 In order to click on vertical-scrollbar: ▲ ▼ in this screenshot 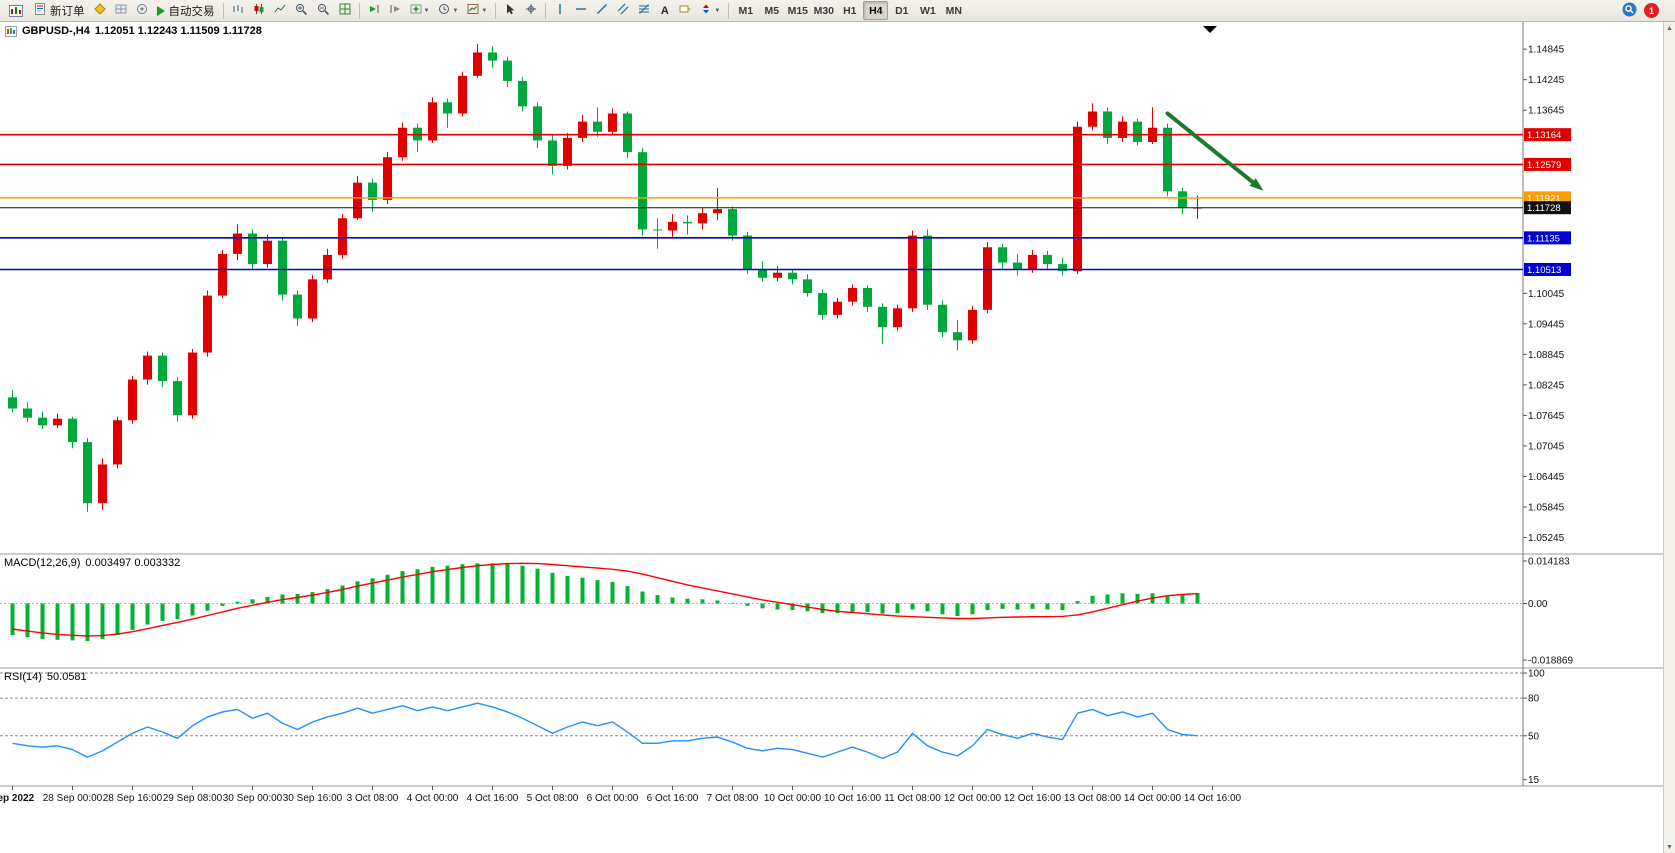, I will do `click(1669, 437)`.